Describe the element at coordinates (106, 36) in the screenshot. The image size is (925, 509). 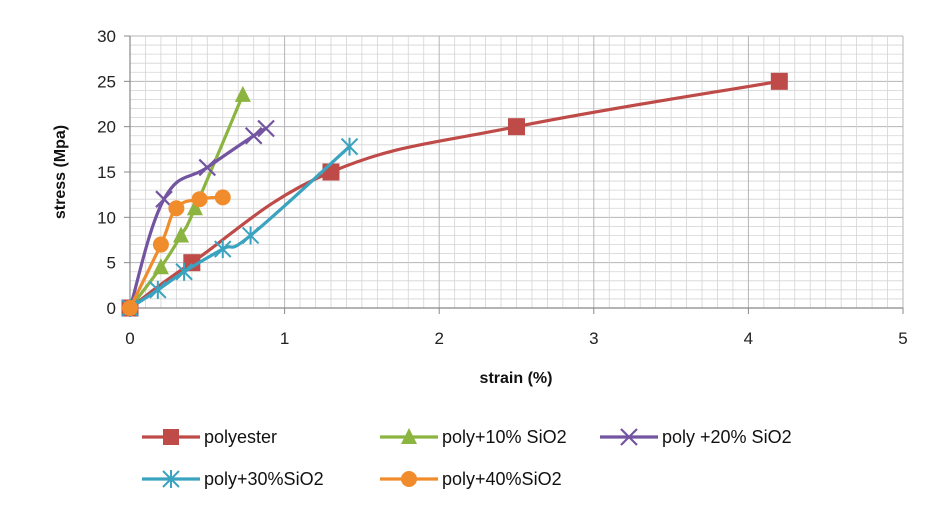
I see `y-tick-label: 30` at that location.